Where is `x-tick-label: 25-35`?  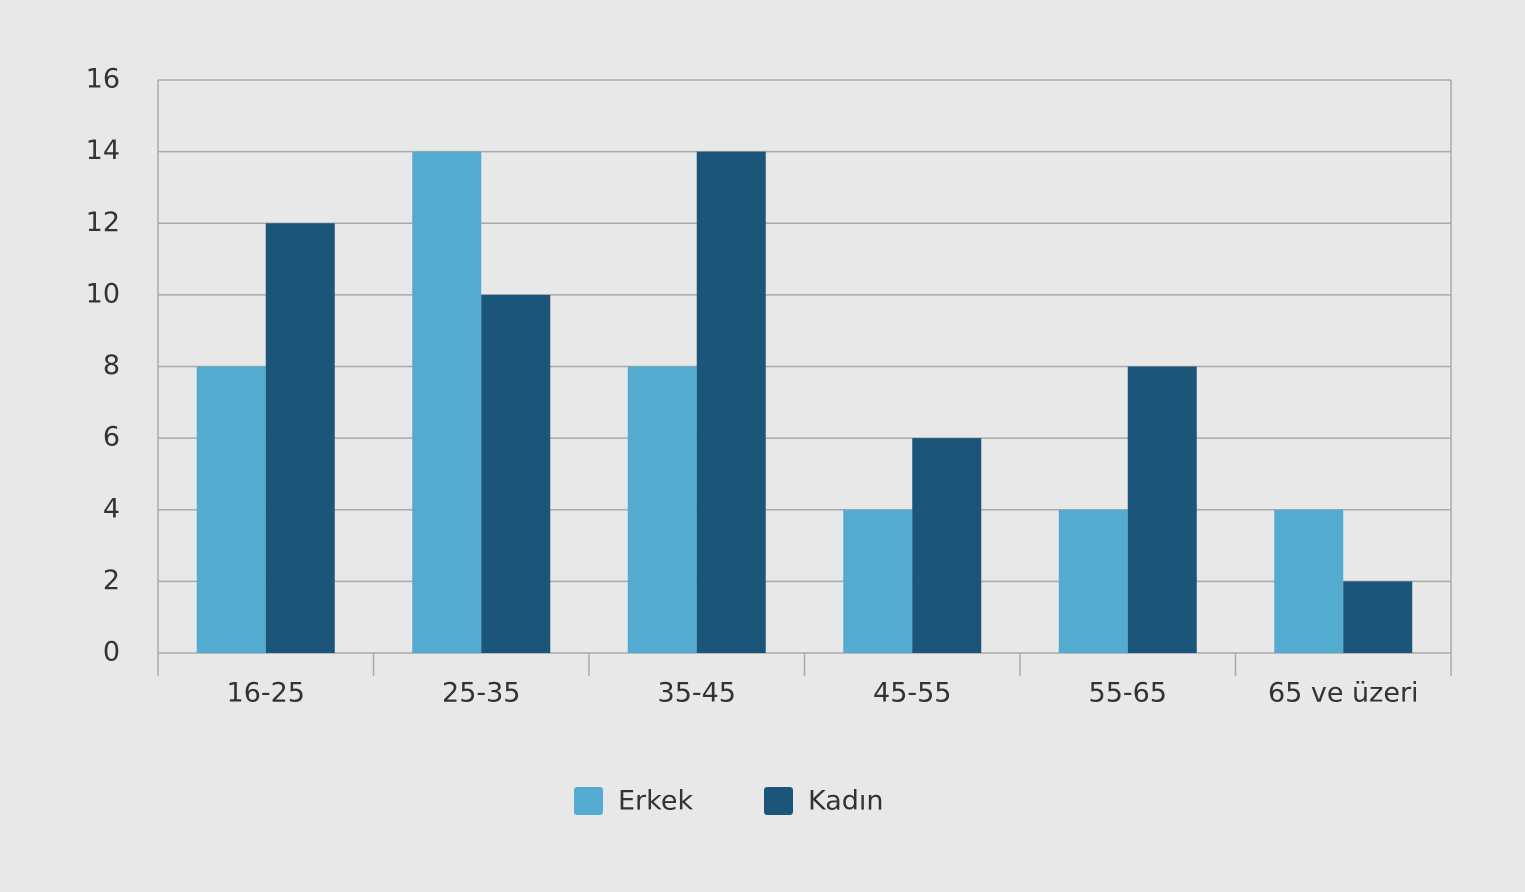
x-tick-label: 25-35 is located at coordinates (481, 693).